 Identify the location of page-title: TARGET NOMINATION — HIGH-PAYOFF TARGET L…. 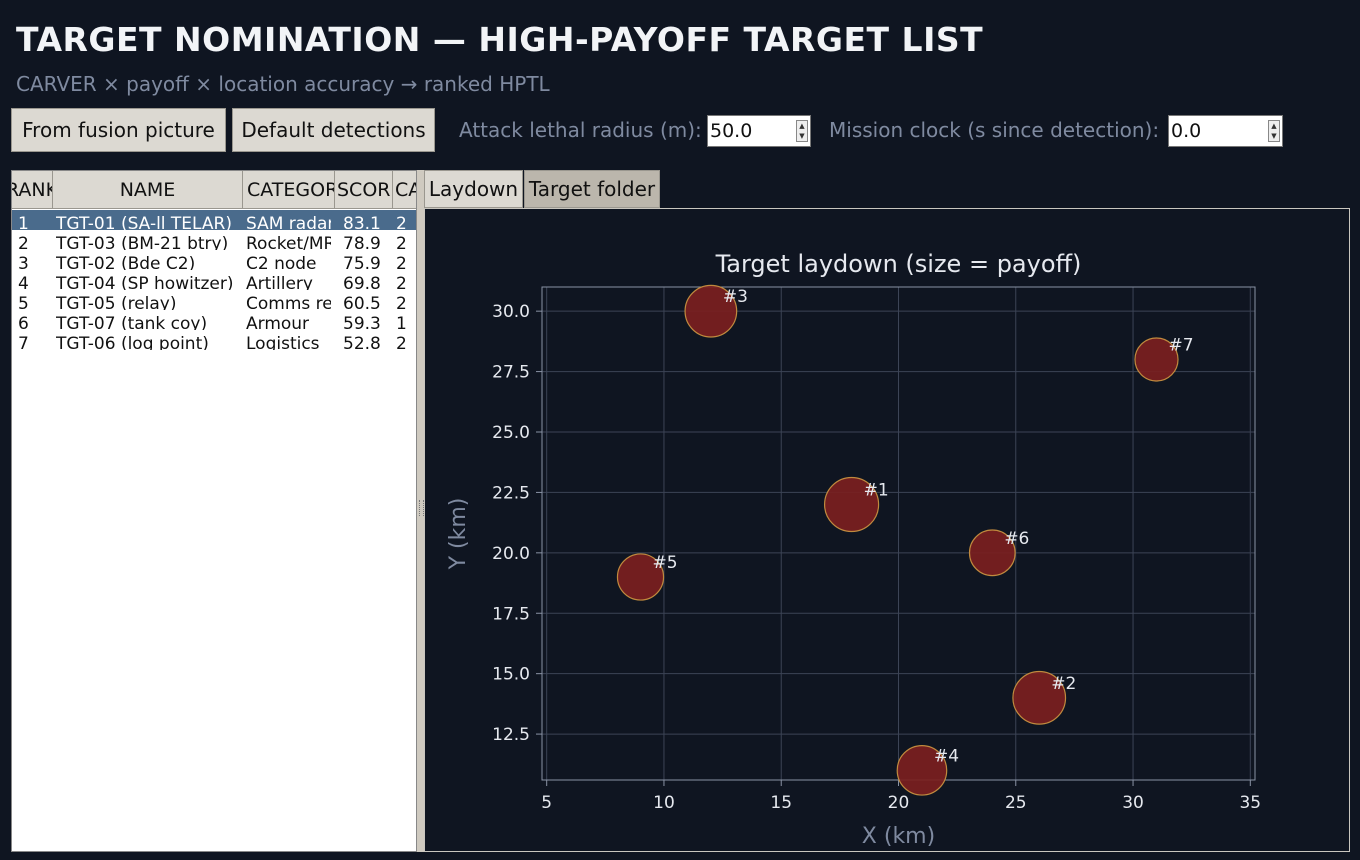
(500, 39).